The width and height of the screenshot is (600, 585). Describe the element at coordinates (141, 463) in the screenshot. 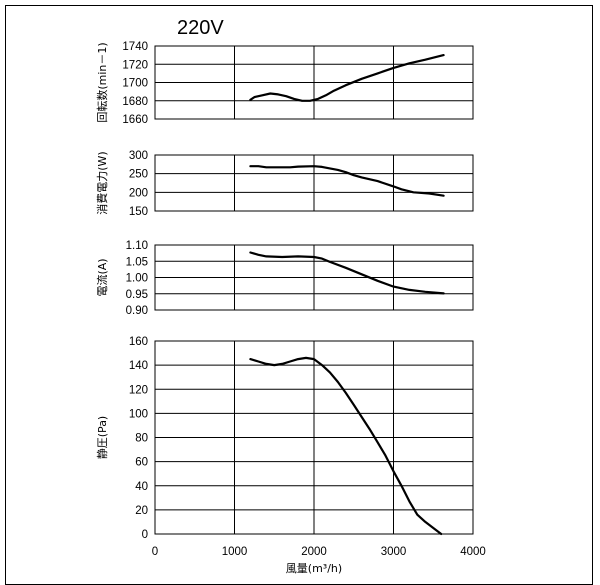

I see `y-tick-label: 60` at that location.